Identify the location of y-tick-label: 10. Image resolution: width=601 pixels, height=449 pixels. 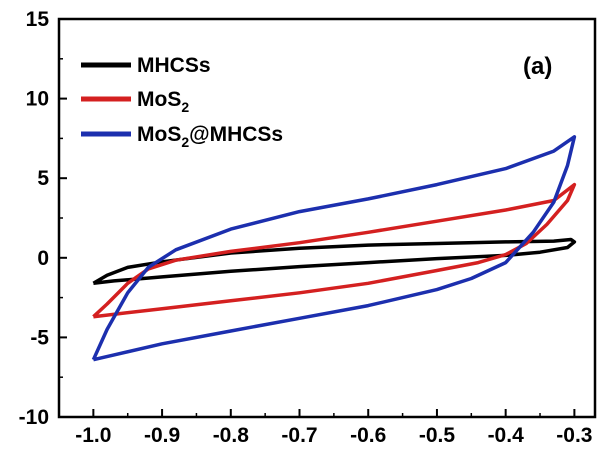
(37, 99).